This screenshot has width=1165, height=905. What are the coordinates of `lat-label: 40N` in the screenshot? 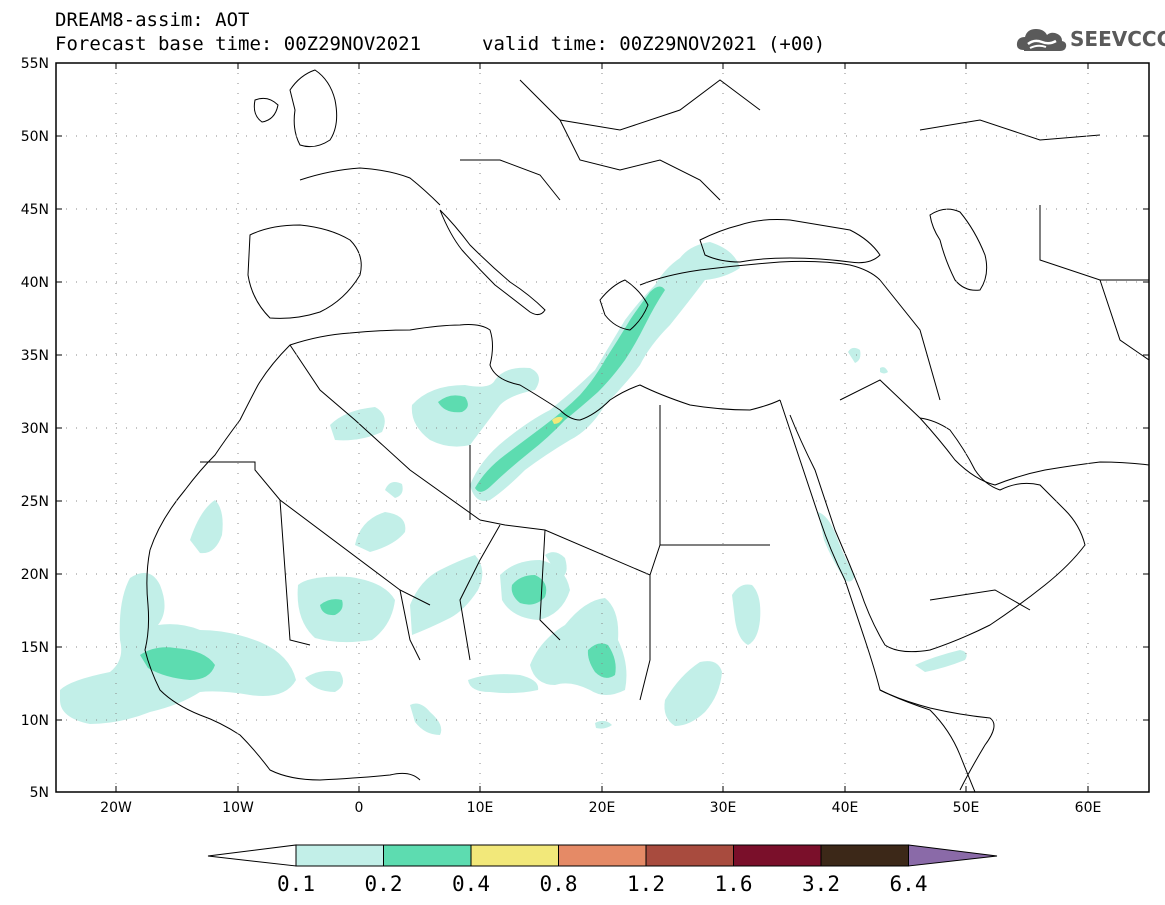 It's located at (35, 283).